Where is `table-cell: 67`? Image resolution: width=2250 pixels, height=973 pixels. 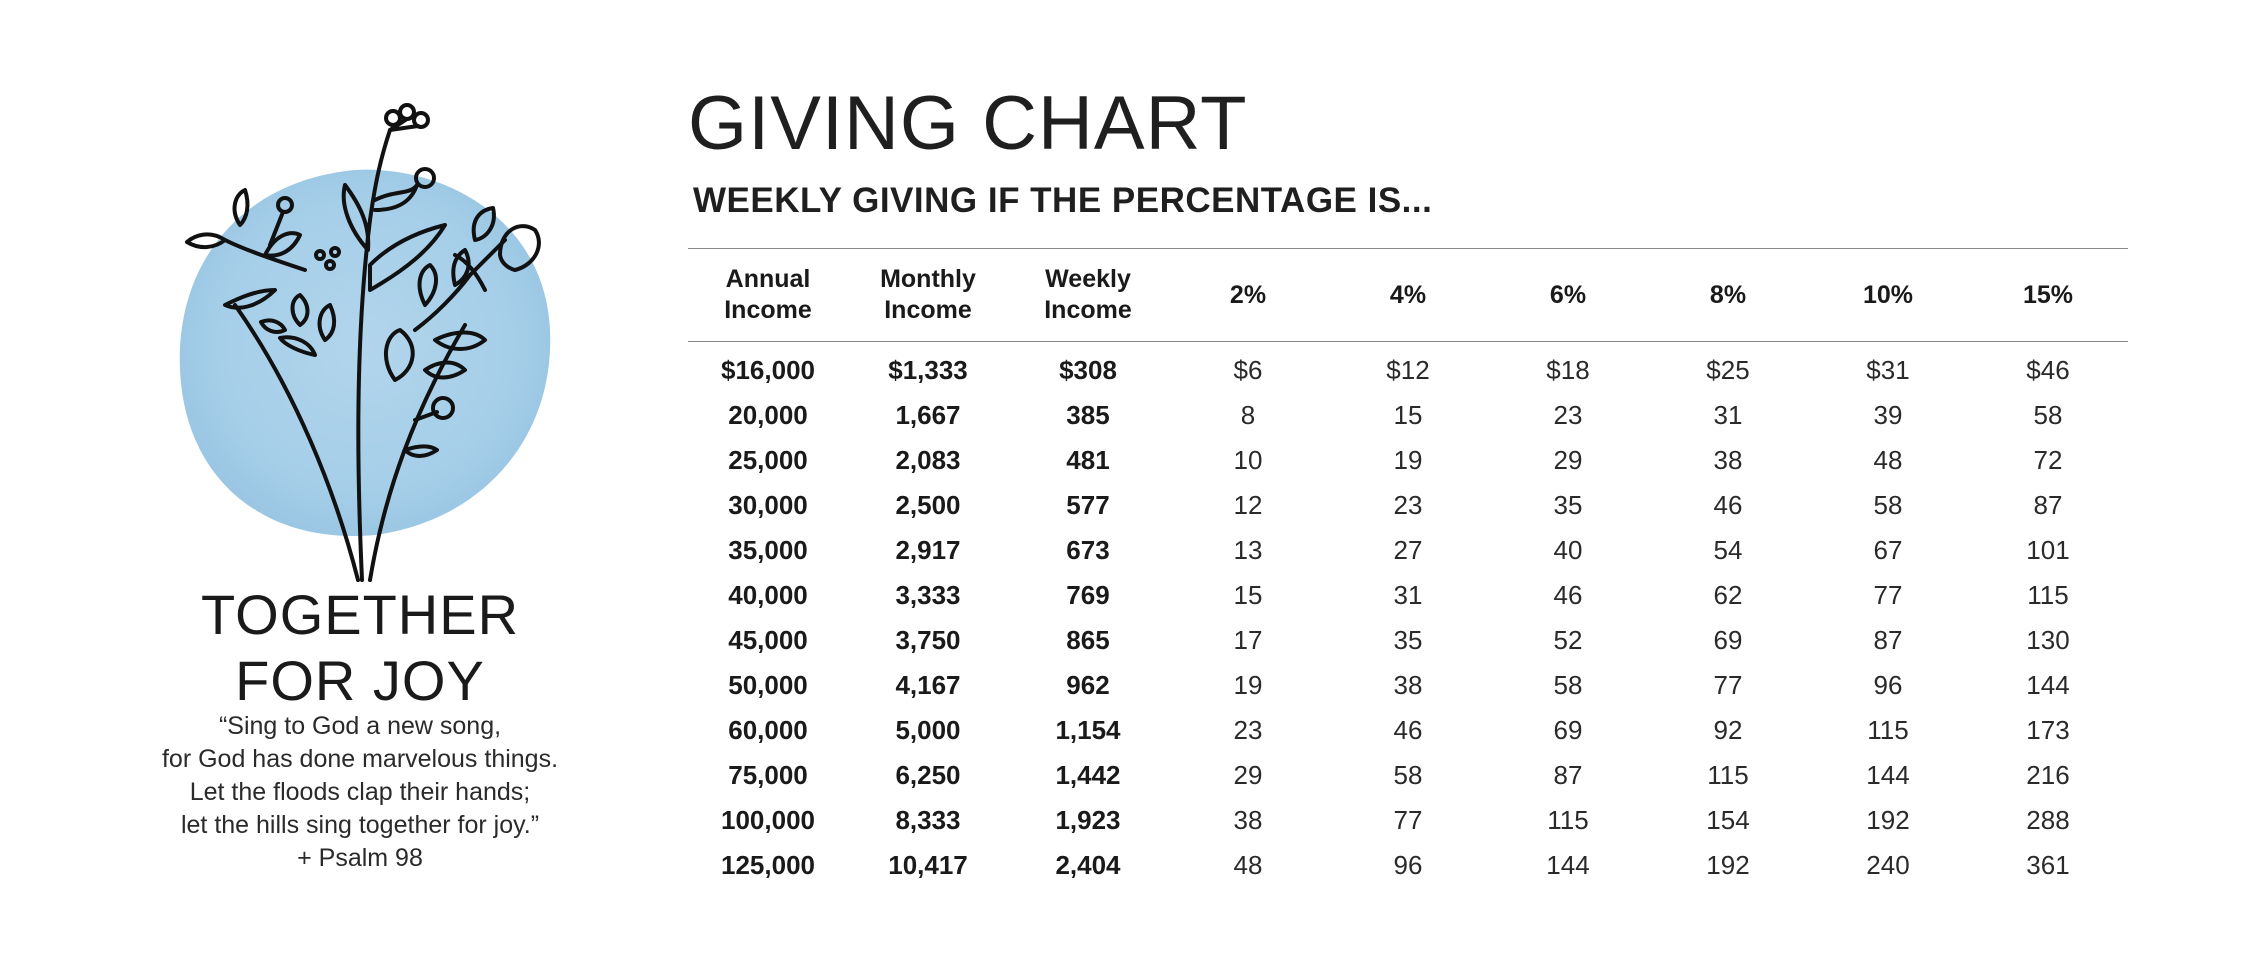 table-cell: 67 is located at coordinates (1888, 550).